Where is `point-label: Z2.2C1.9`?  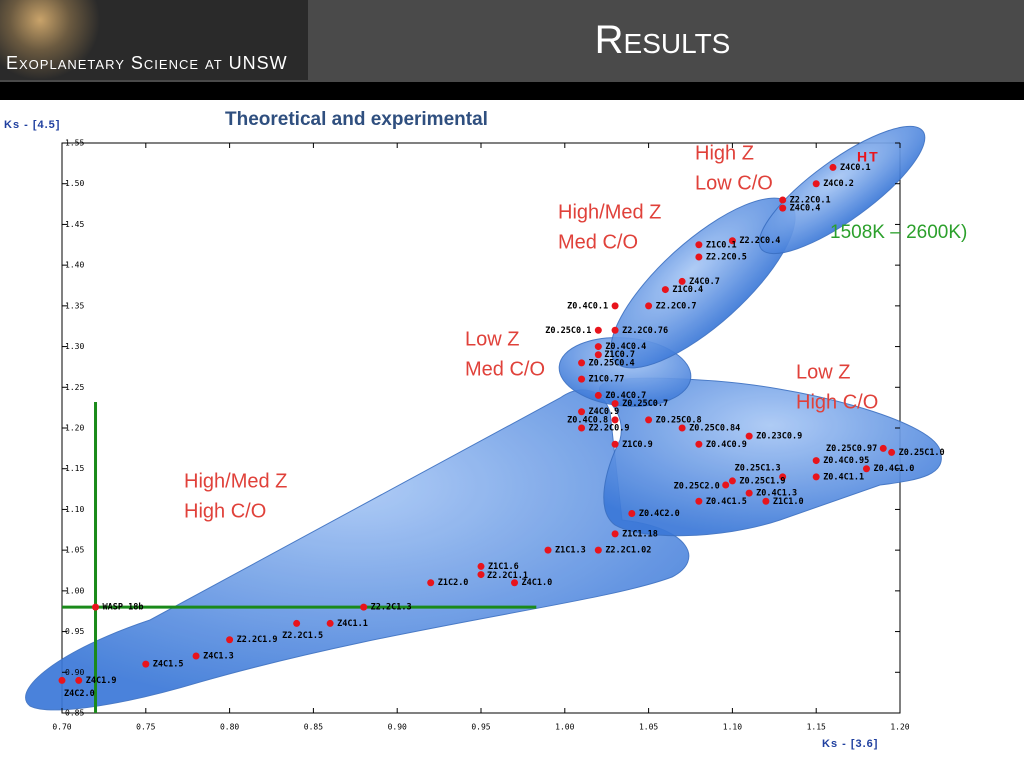
point-label: Z2.2C1.9 is located at coordinates (257, 640).